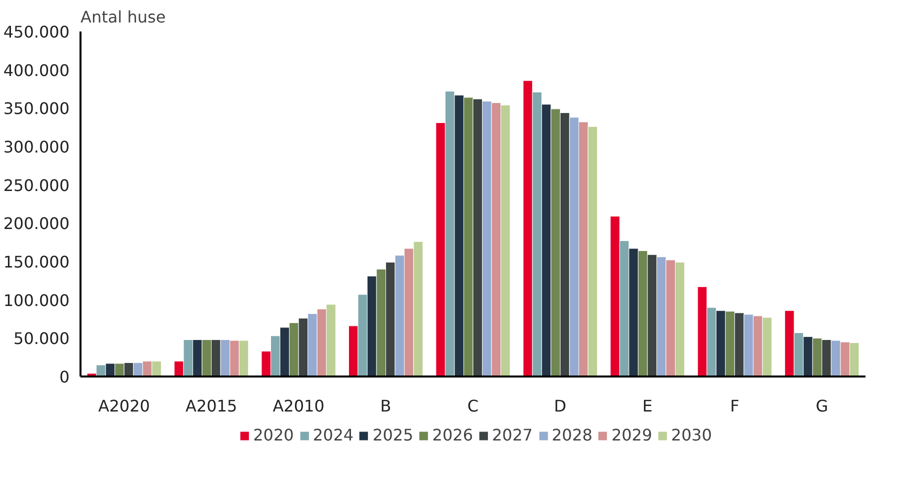 Image resolution: width=903 pixels, height=500 pixels. Describe the element at coordinates (452, 435) in the screenshot. I see `legend-label: 2026` at that location.